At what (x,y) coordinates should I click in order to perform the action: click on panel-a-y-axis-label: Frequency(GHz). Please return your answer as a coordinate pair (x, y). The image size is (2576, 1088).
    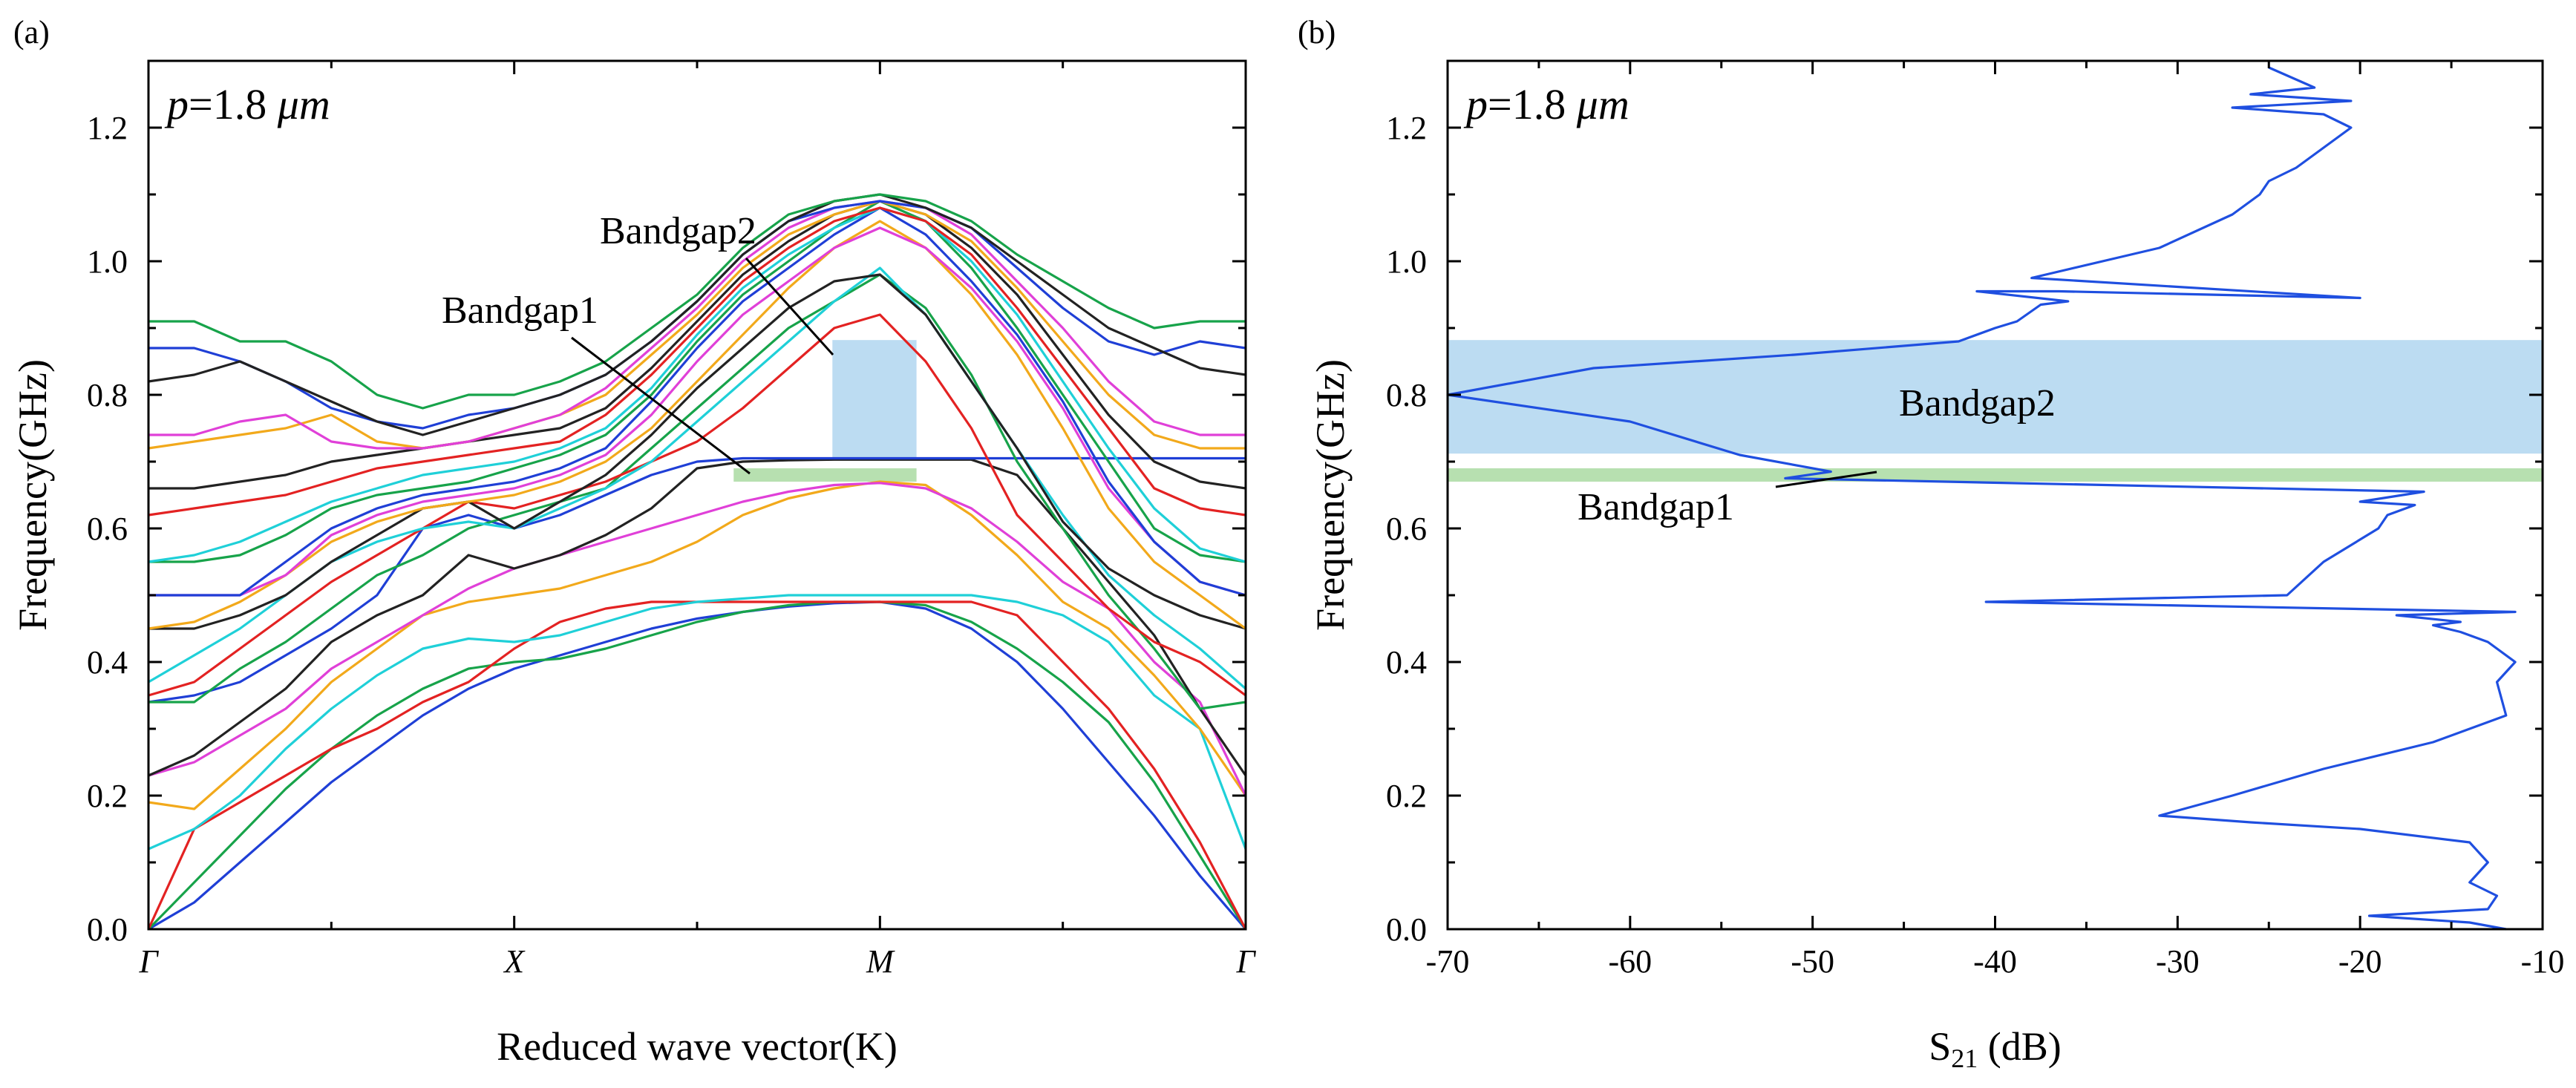
    Looking at the image, I should click on (32, 495).